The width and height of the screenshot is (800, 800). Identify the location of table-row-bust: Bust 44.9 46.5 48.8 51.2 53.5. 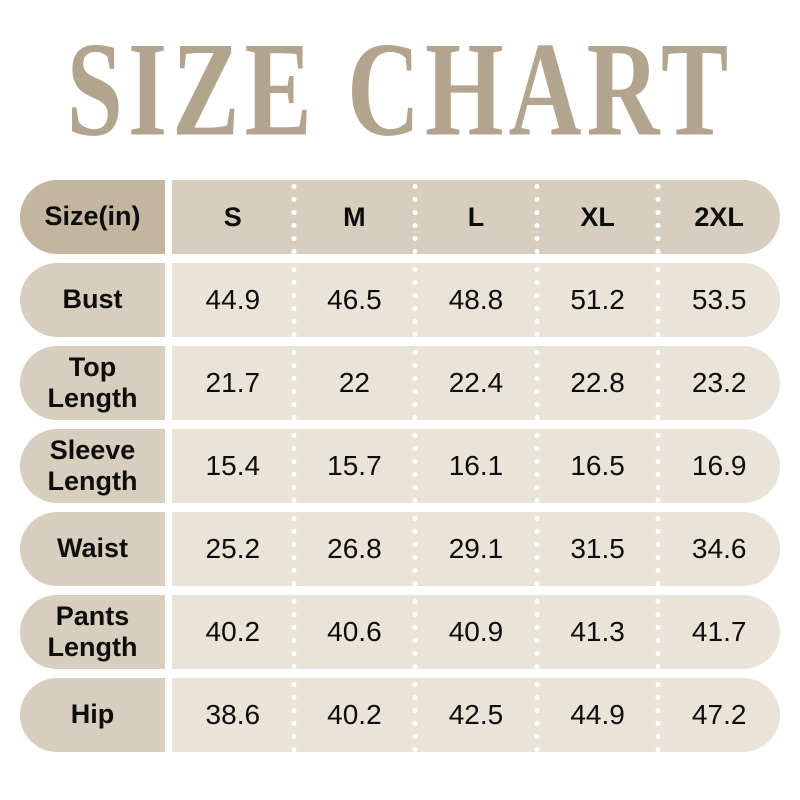
(400, 300).